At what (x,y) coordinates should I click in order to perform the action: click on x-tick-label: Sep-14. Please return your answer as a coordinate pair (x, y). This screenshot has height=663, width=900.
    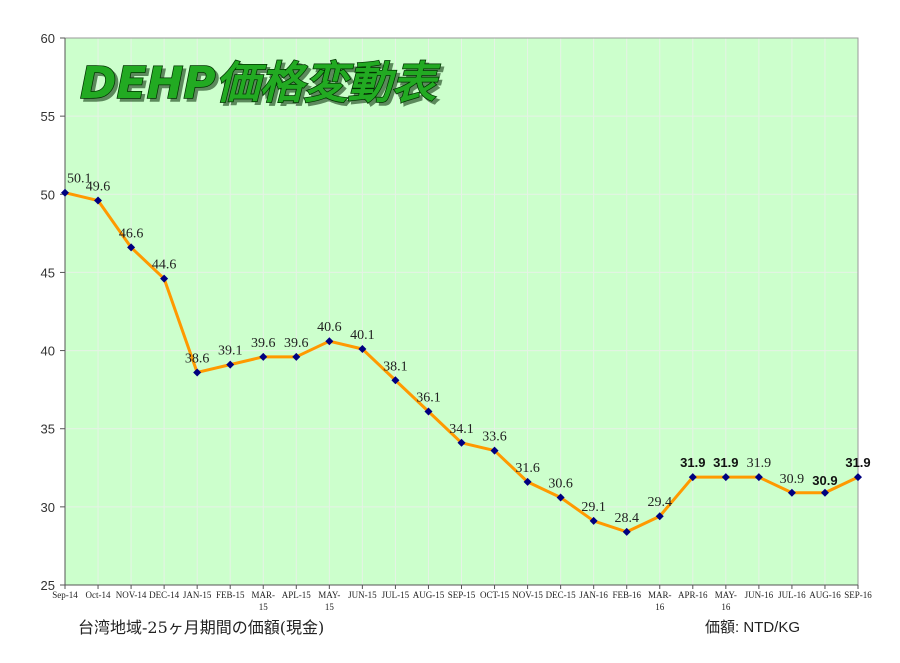
    Looking at the image, I should click on (65, 595).